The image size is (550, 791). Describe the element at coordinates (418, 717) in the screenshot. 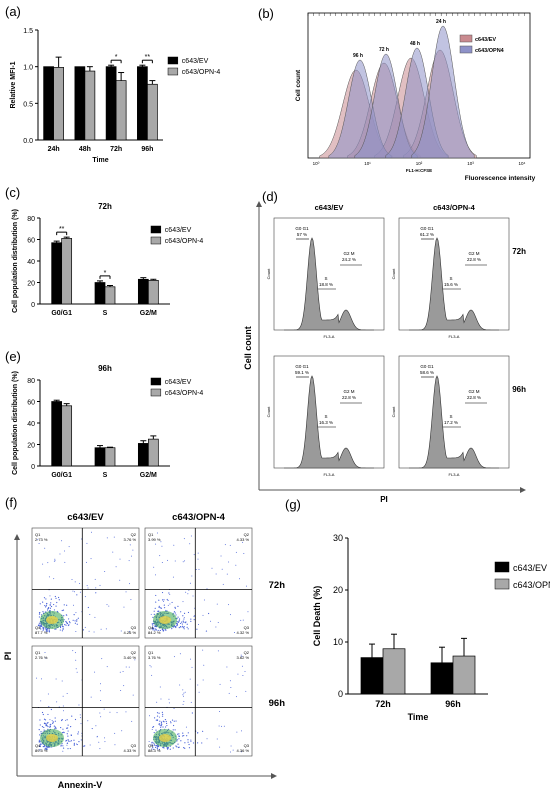

I see `x-axis-label: Time` at that location.